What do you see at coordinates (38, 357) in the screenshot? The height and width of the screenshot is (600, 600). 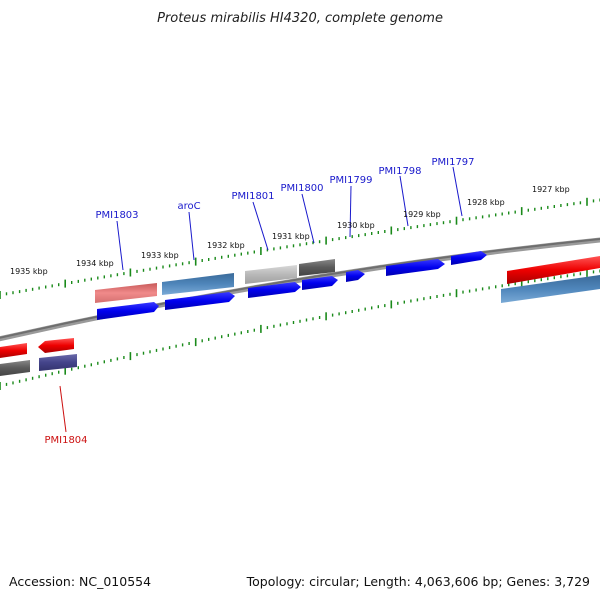 I see `cds-track-reverse` at bounding box center [38, 357].